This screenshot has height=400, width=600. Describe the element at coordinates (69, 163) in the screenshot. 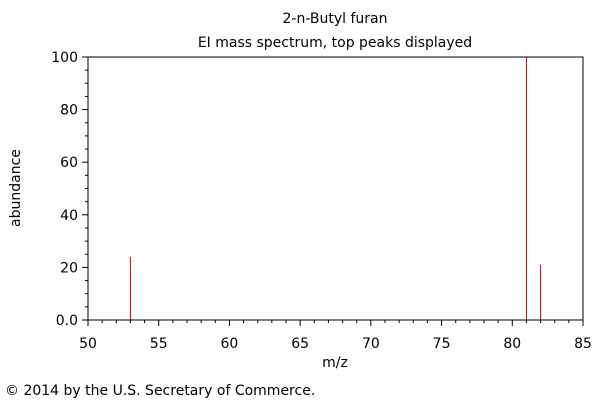

I see `y-tick-label: 60` at that location.